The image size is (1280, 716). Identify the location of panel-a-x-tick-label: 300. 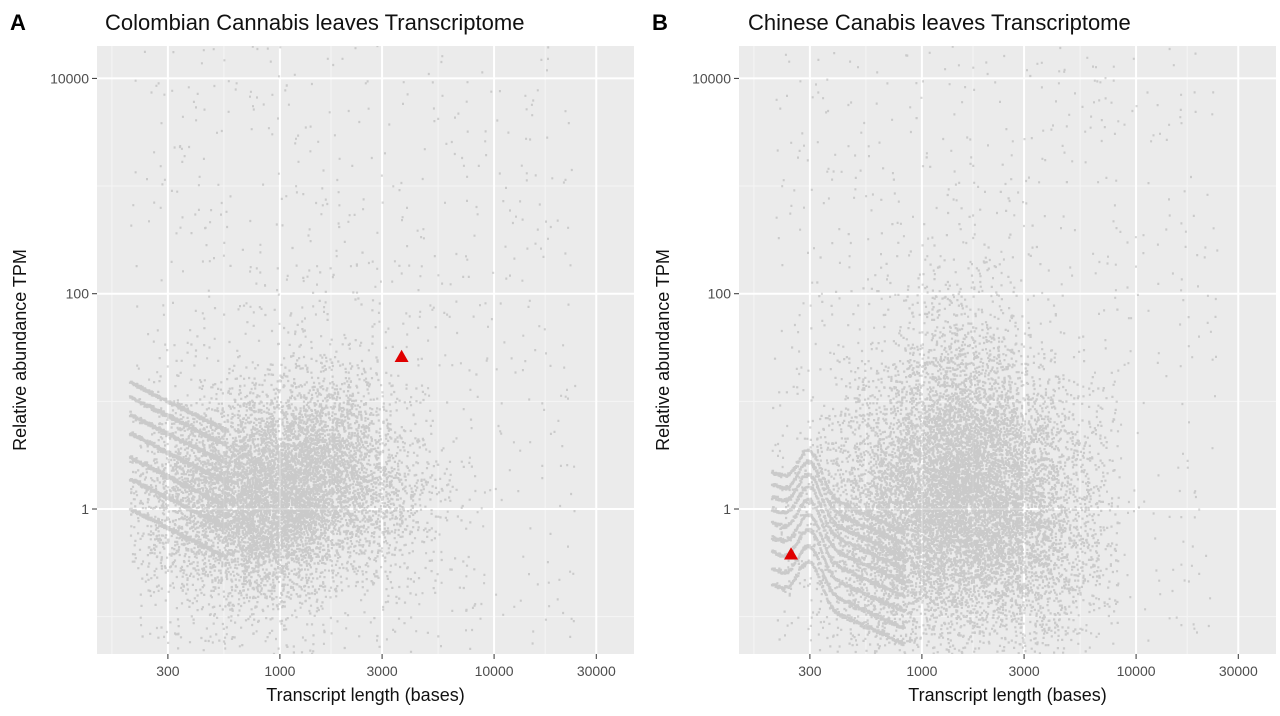
(168, 671).